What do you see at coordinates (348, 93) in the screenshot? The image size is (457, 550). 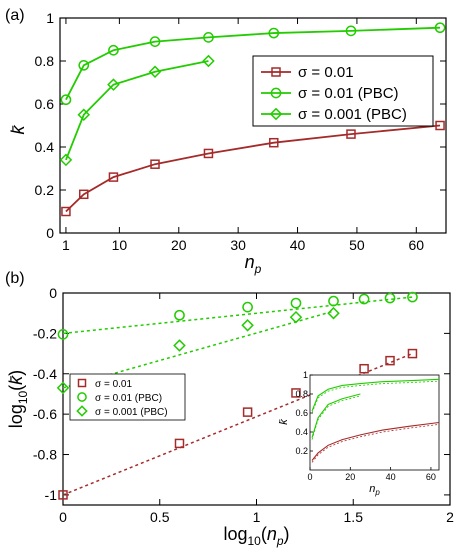 I see `legend-label: σ = 0.01 (PBC)` at bounding box center [348, 93].